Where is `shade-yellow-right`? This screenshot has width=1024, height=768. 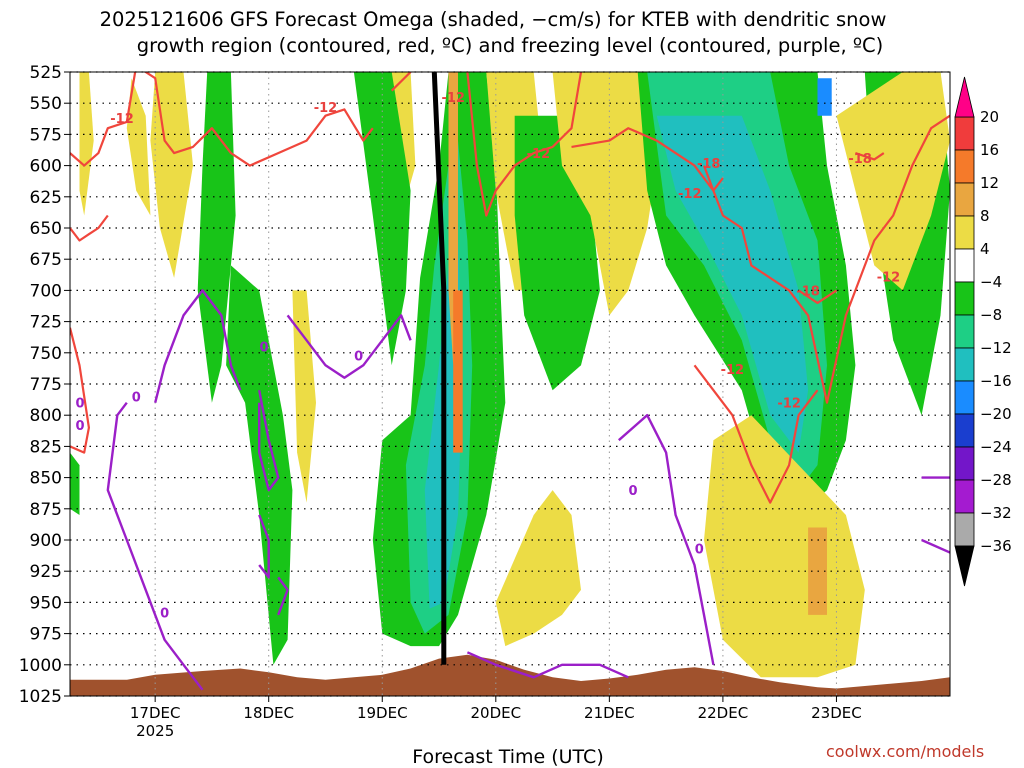 shade-yellow-right is located at coordinates (604, 194).